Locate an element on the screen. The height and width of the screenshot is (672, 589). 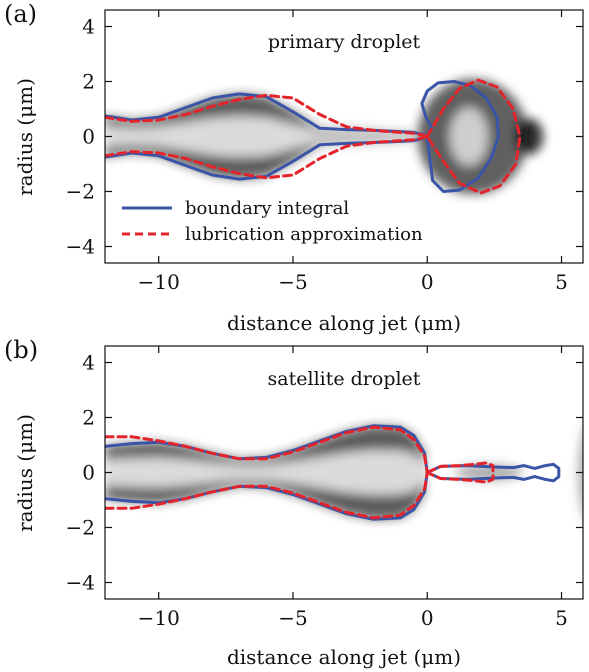
panel-a-bg-droplet-tip is located at coordinates (529, 136).